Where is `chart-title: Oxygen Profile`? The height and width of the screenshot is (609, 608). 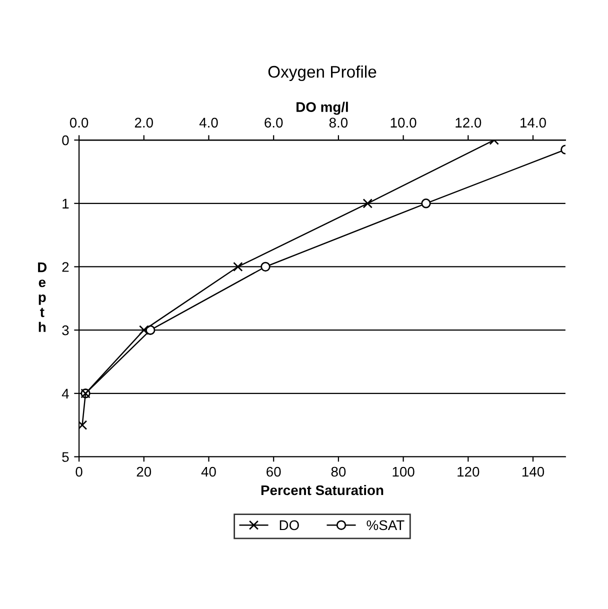 chart-title: Oxygen Profile is located at coordinates (322, 73).